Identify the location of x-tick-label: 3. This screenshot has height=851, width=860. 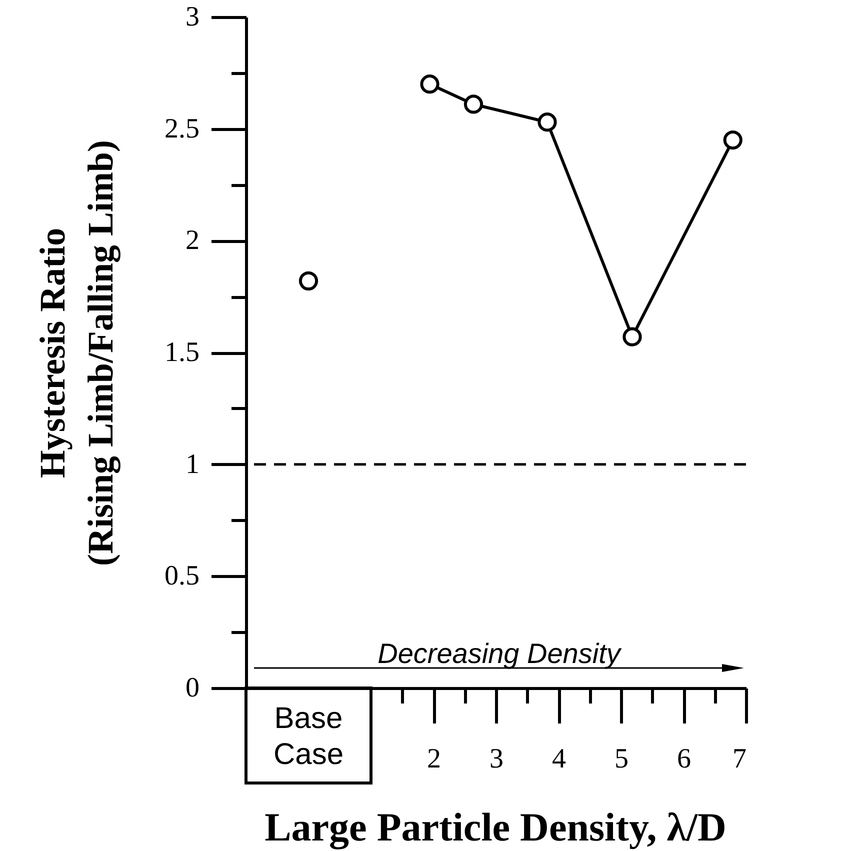
(497, 759).